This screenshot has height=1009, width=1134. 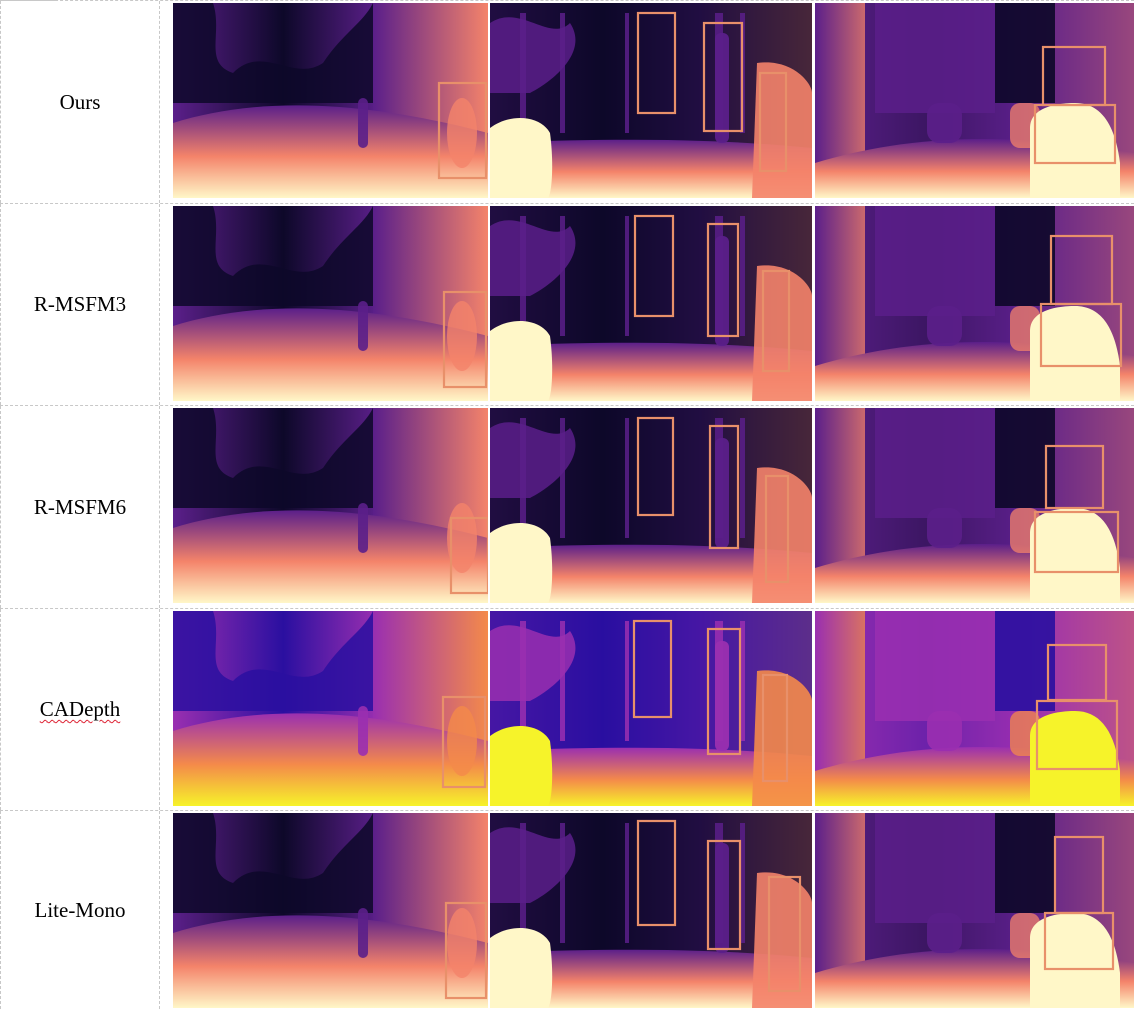 I want to click on method-label-cell: Lite-Mono, so click(x=80, y=910).